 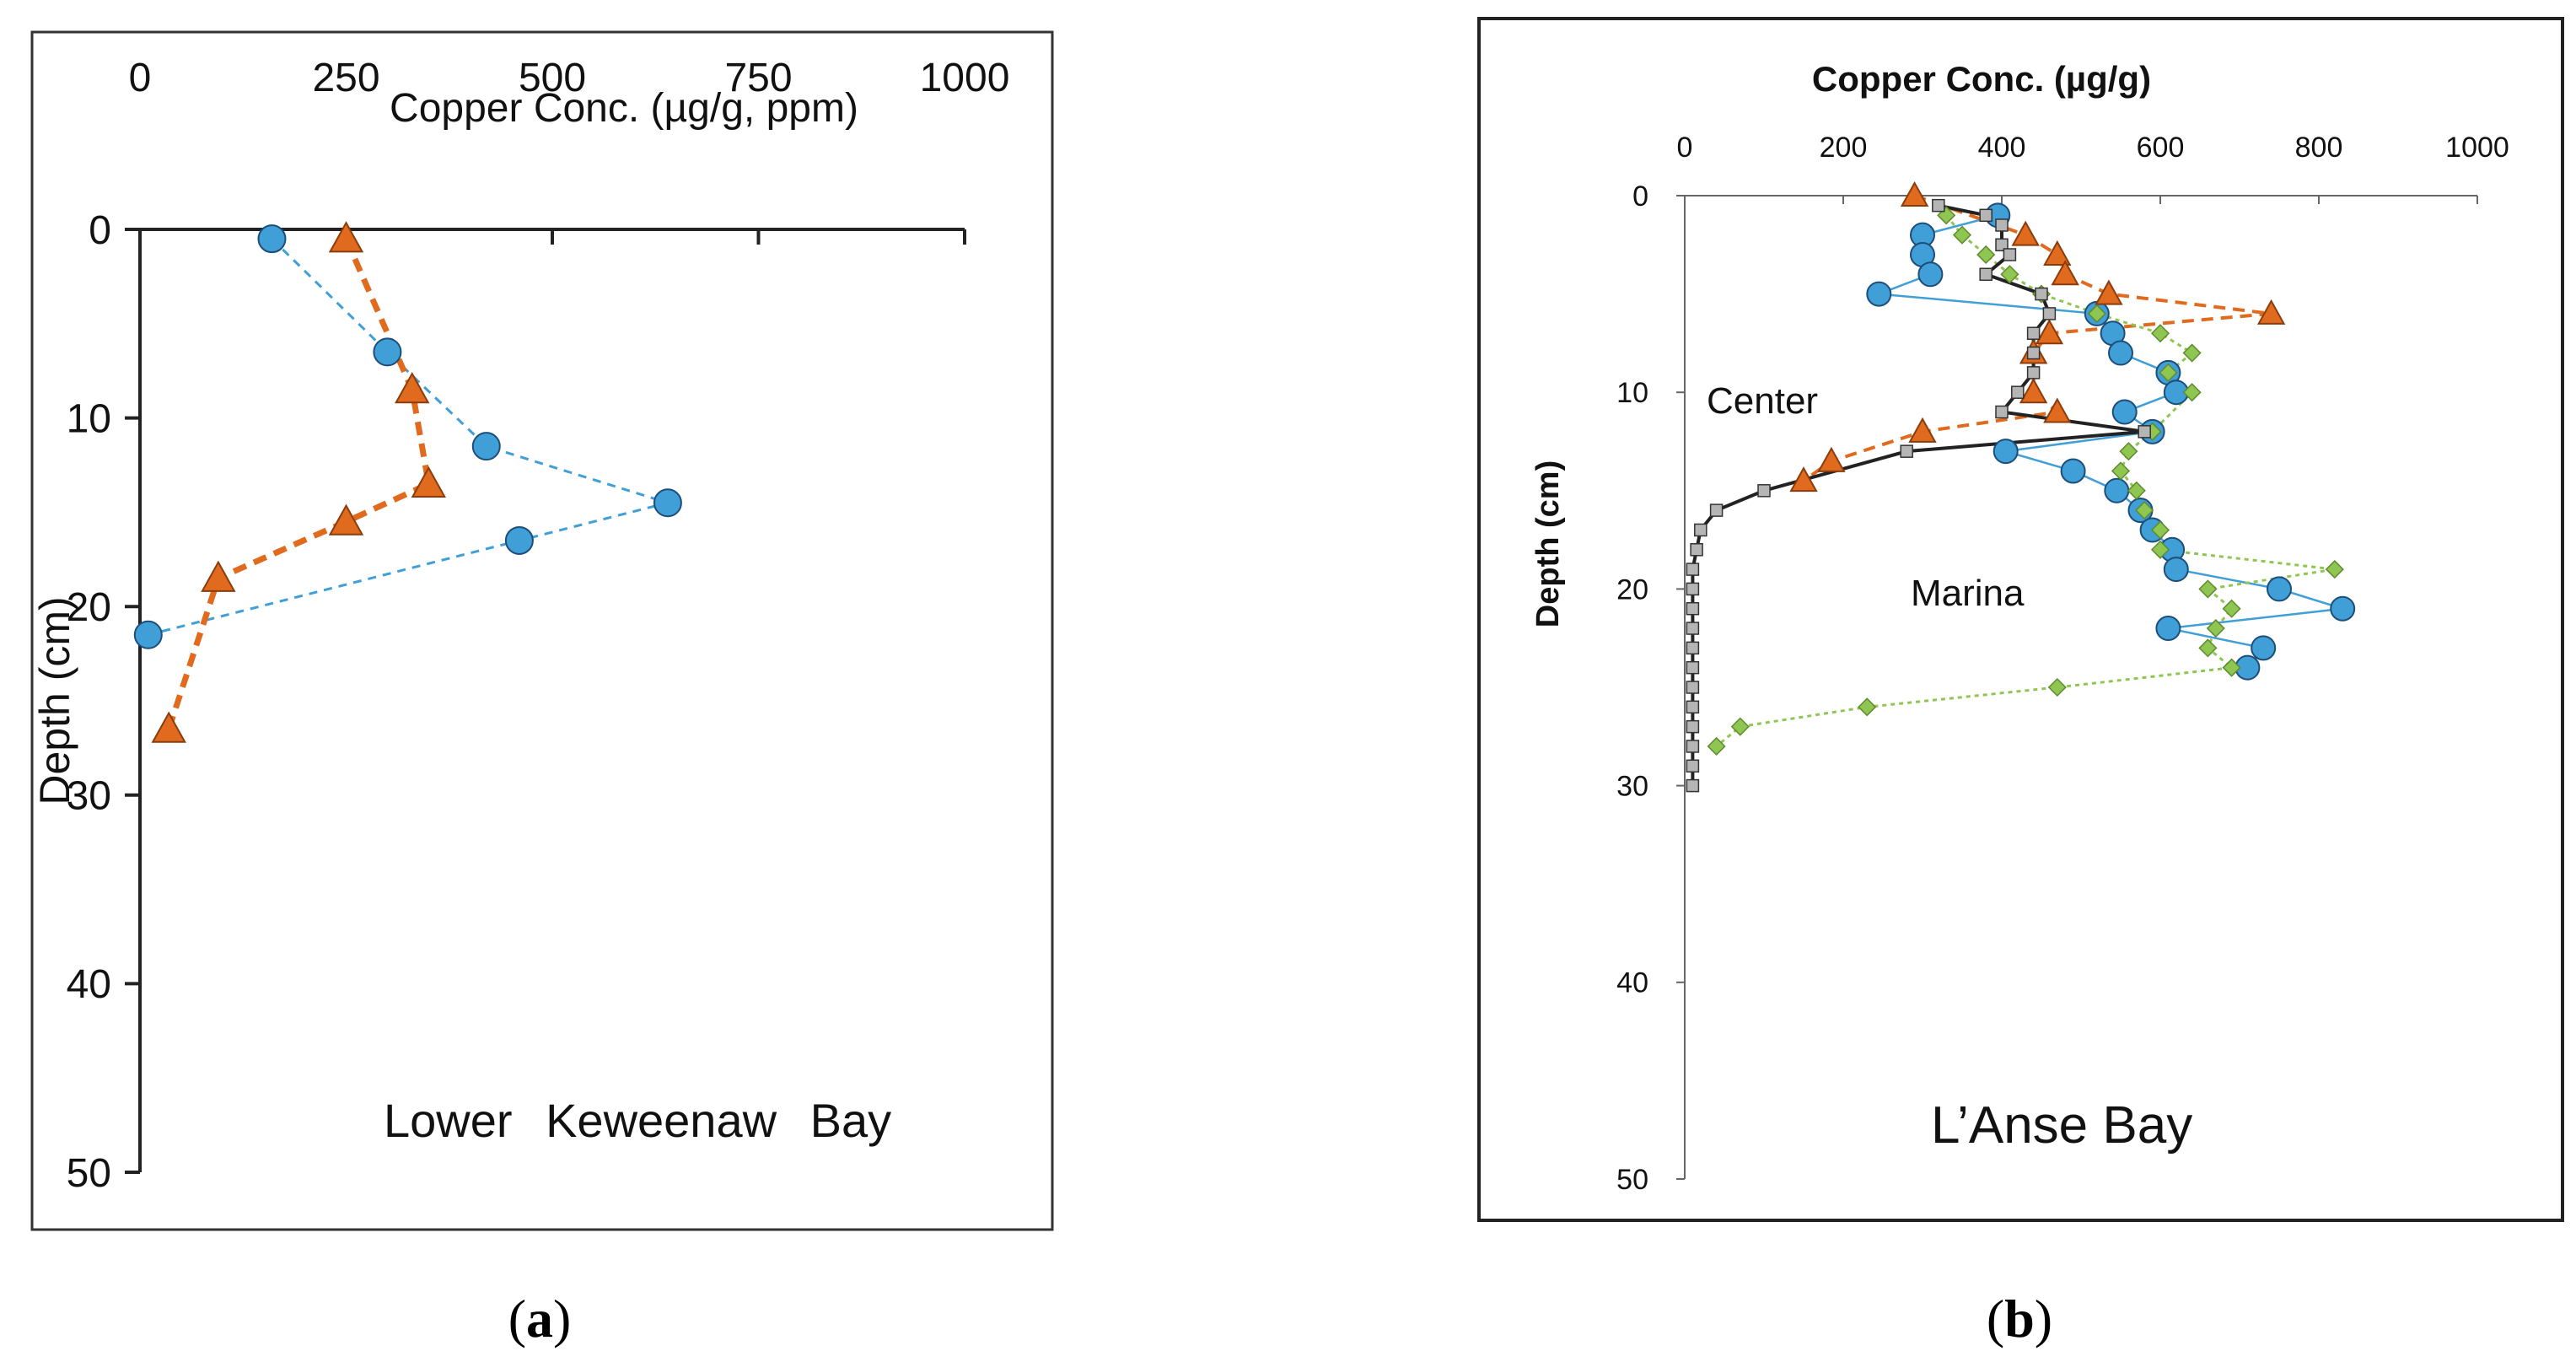 What do you see at coordinates (540, 1319) in the screenshot?
I see `caption-a: (a)` at bounding box center [540, 1319].